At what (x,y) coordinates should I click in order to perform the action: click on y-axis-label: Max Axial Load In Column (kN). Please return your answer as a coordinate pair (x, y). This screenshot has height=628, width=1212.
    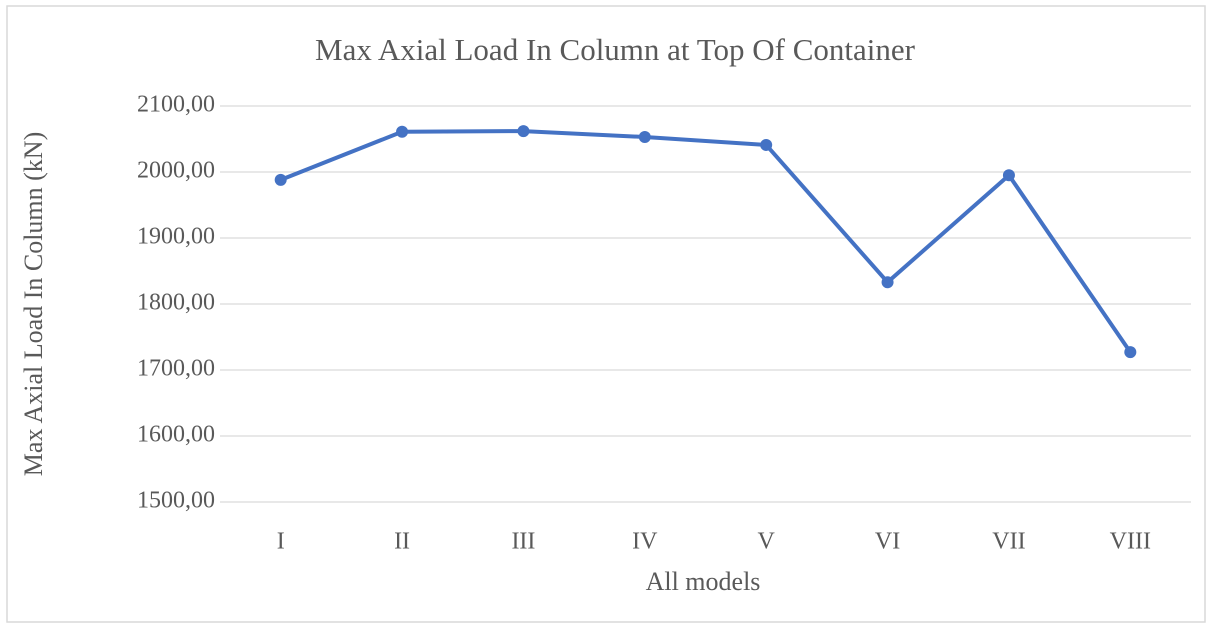
    Looking at the image, I should click on (33, 304).